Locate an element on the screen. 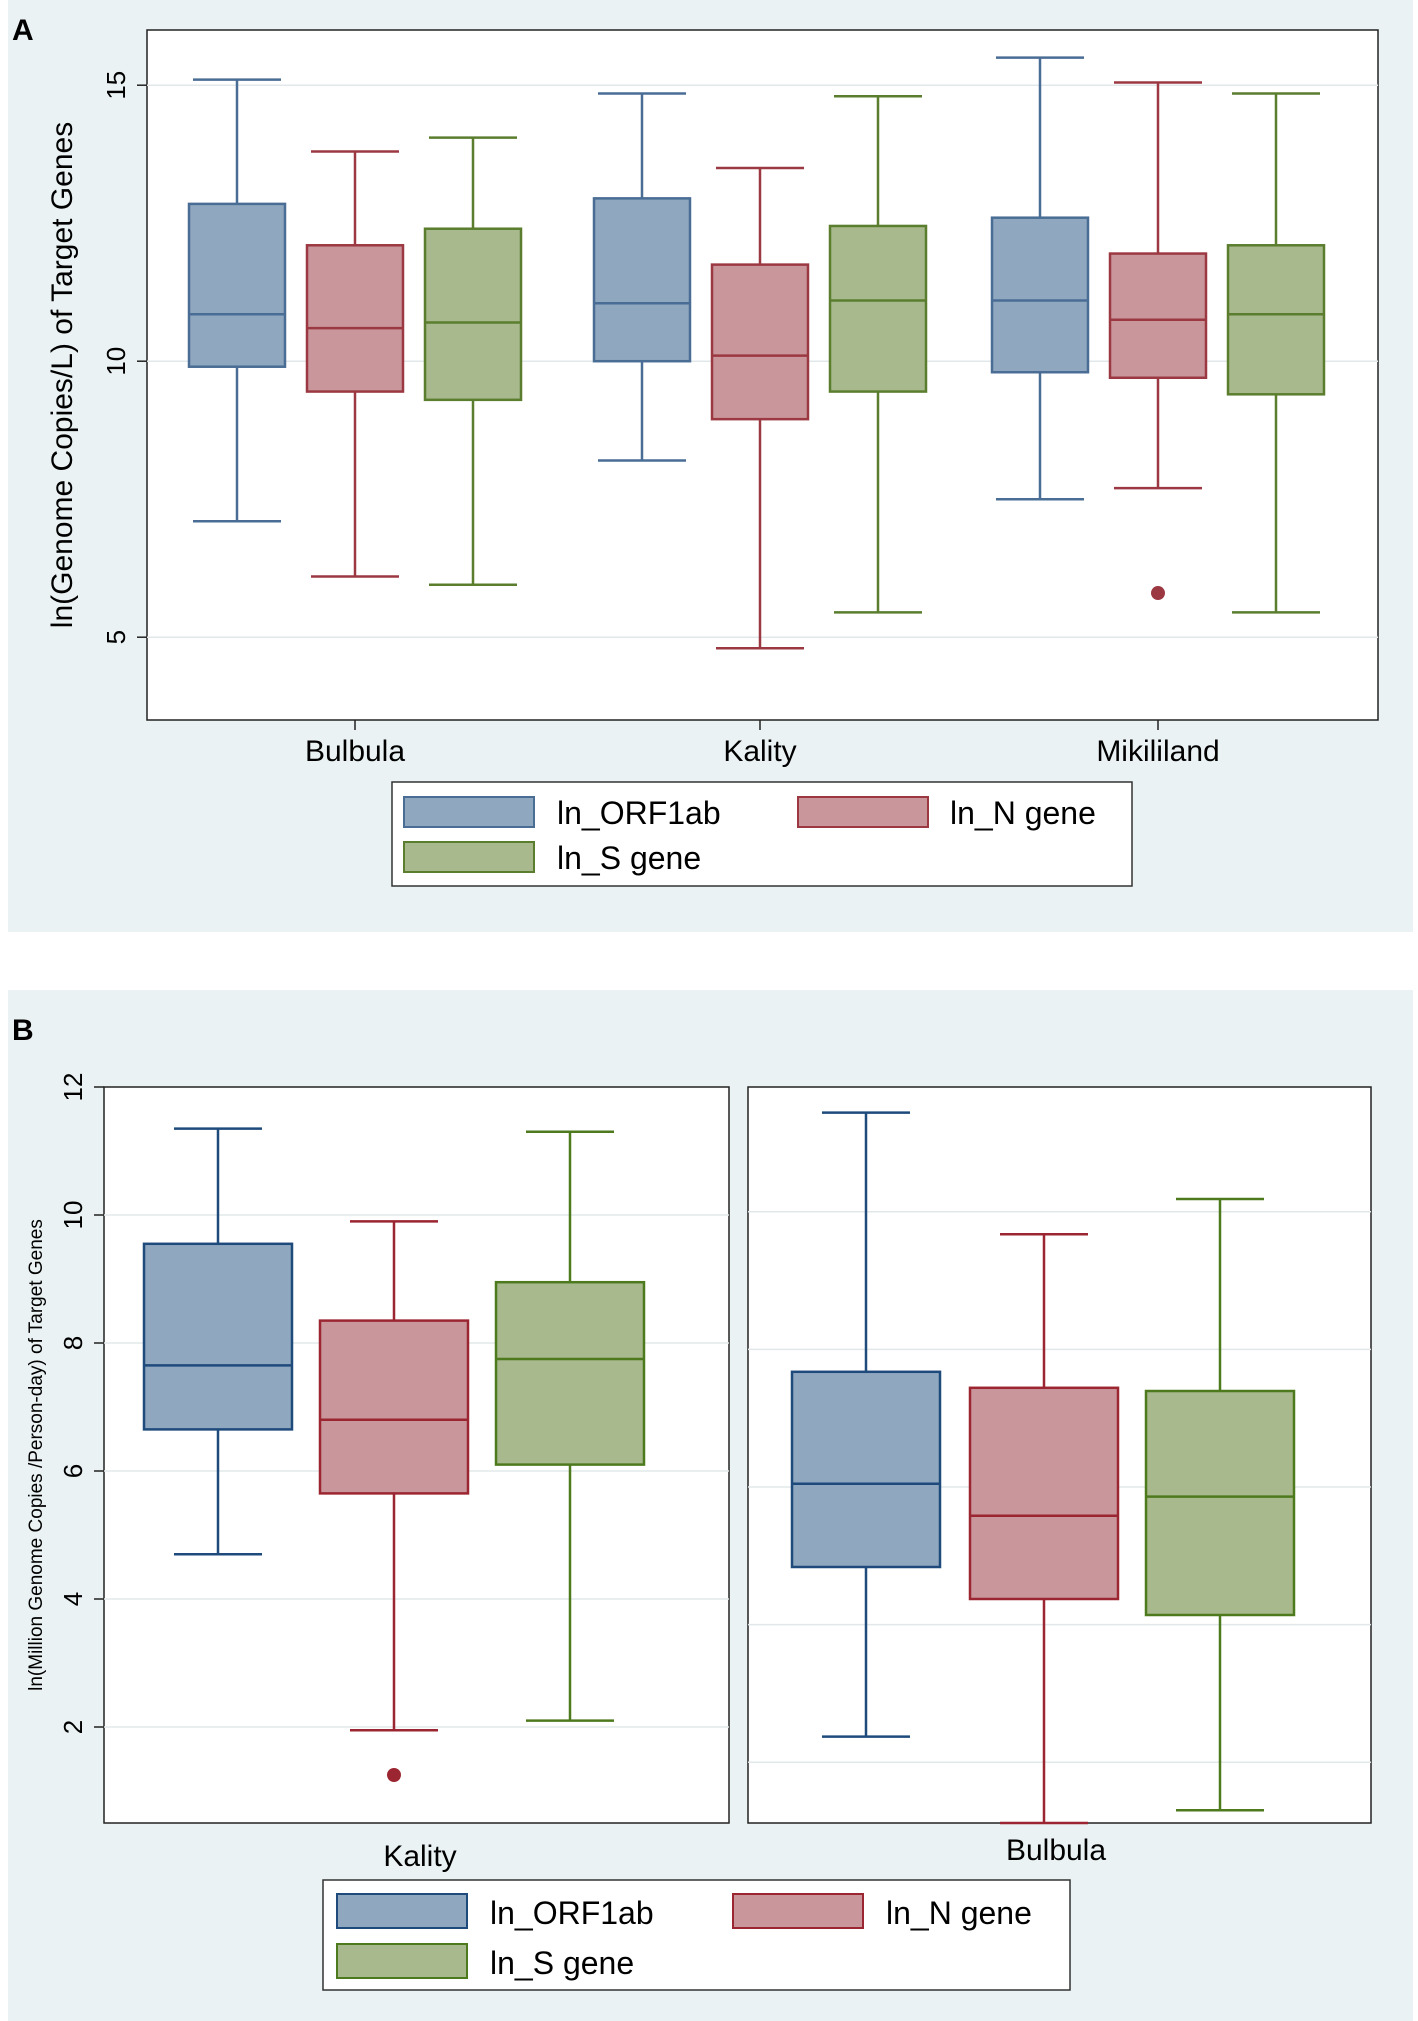 The height and width of the screenshot is (2021, 1418). panel-a-bulbula-ln-orf1ab-box is located at coordinates (237, 285).